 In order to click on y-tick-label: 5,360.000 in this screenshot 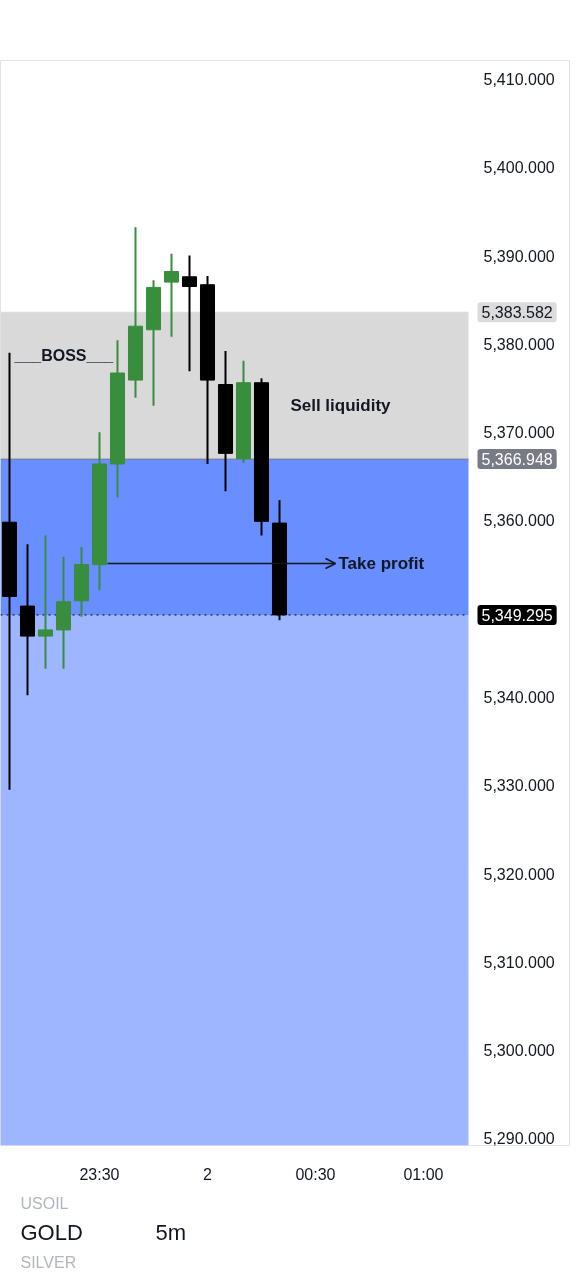, I will do `click(519, 521)`.